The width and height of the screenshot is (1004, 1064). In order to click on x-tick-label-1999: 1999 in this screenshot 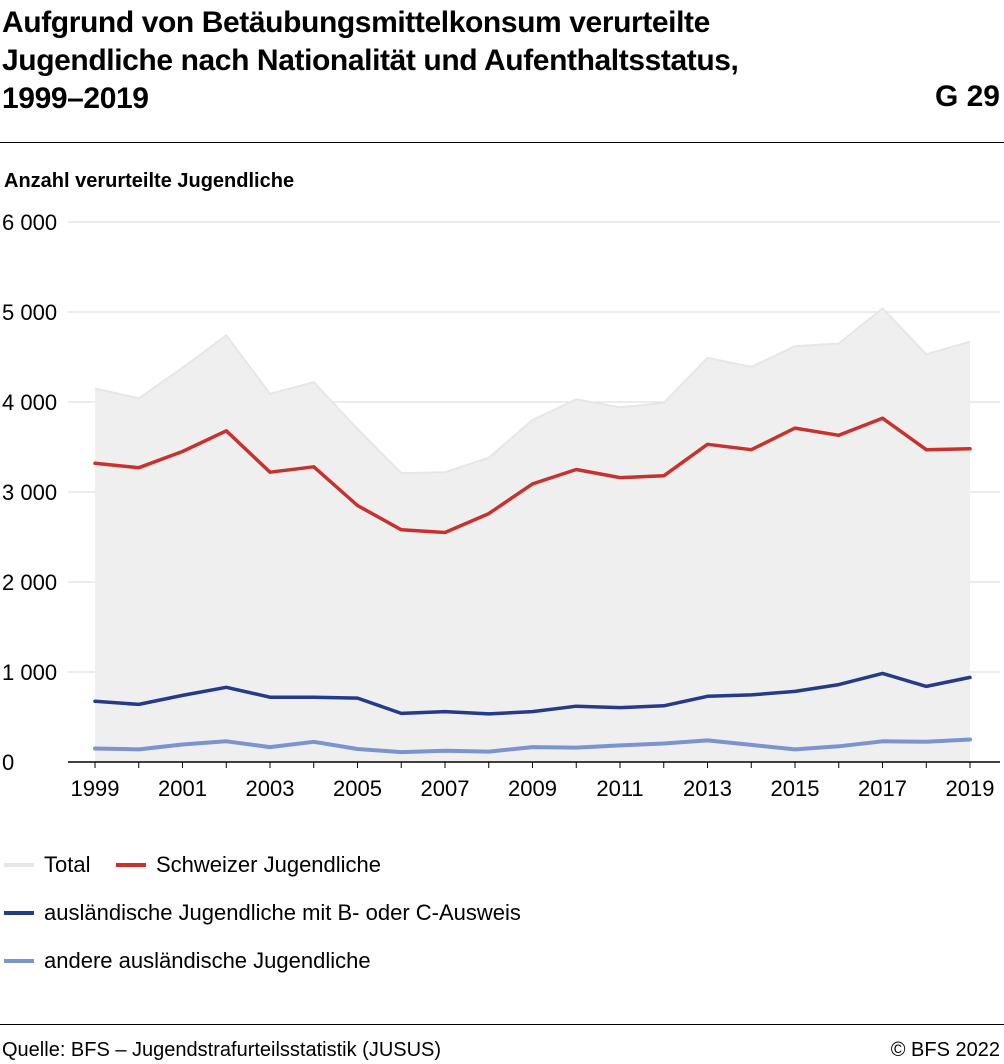, I will do `click(95, 788)`.